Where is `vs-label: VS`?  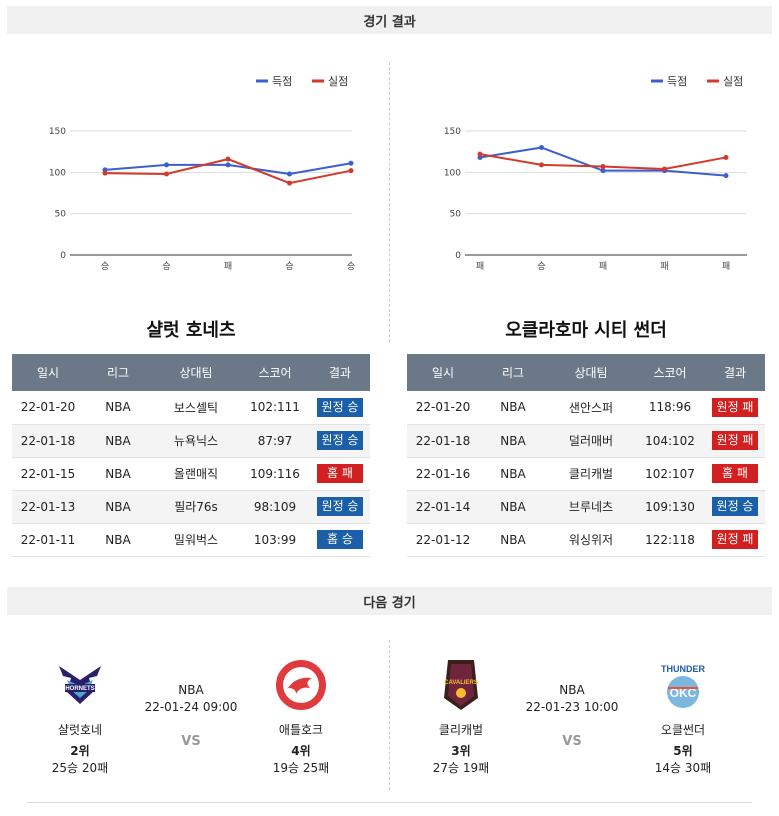 vs-label: VS is located at coordinates (191, 741).